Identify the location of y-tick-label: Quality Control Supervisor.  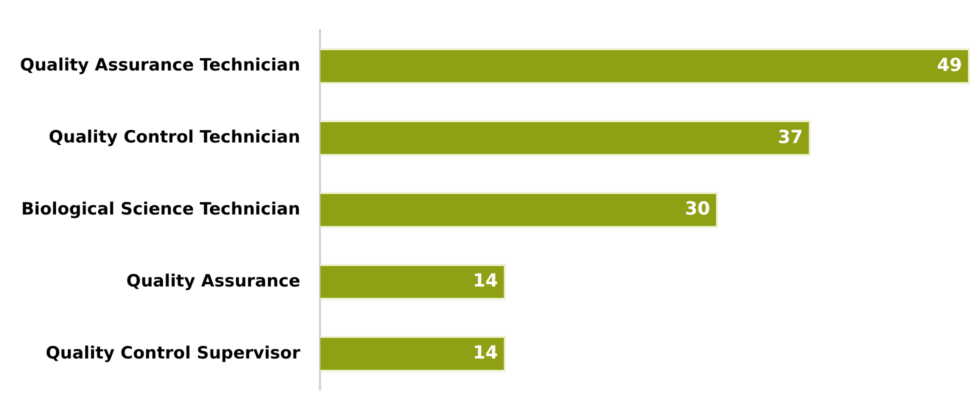
(173, 353).